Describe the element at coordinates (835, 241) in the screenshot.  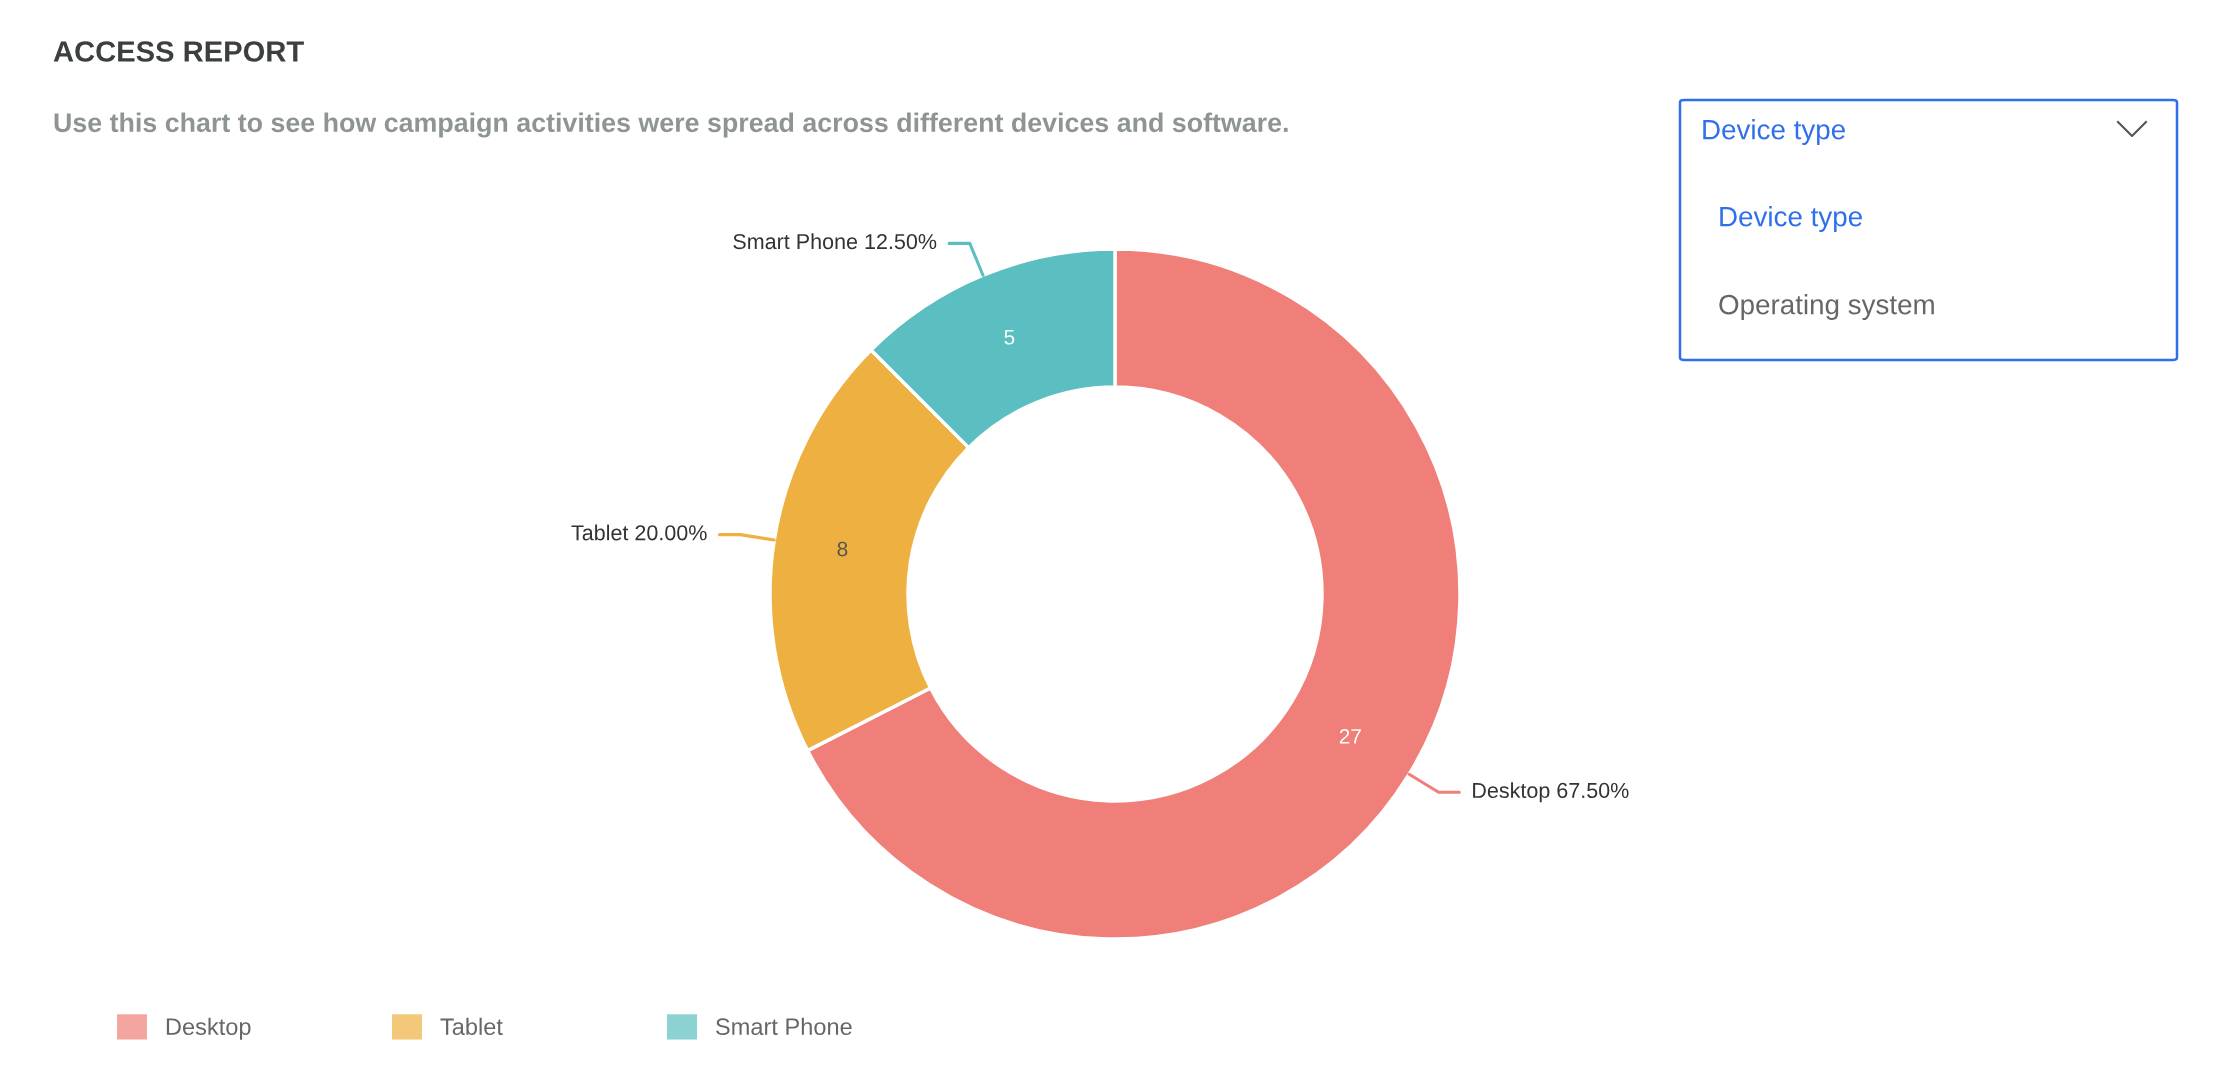
I see `text: Smart Phone 12.50%` at that location.